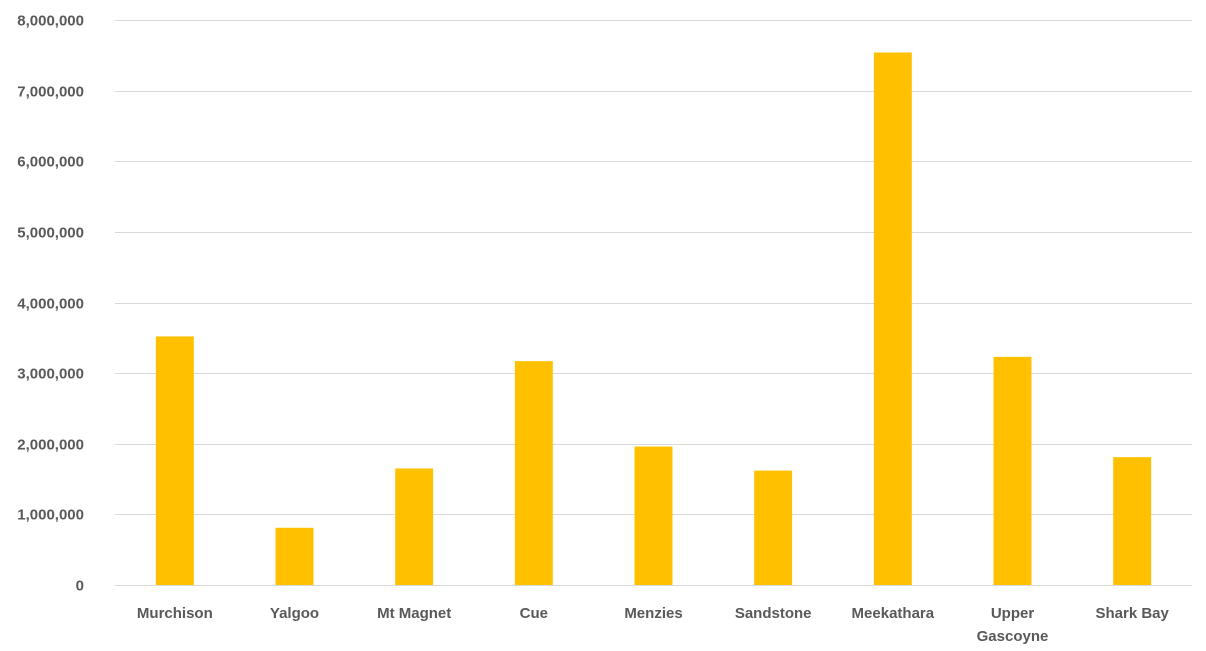  I want to click on x-tick-label: Menzies, so click(653, 613).